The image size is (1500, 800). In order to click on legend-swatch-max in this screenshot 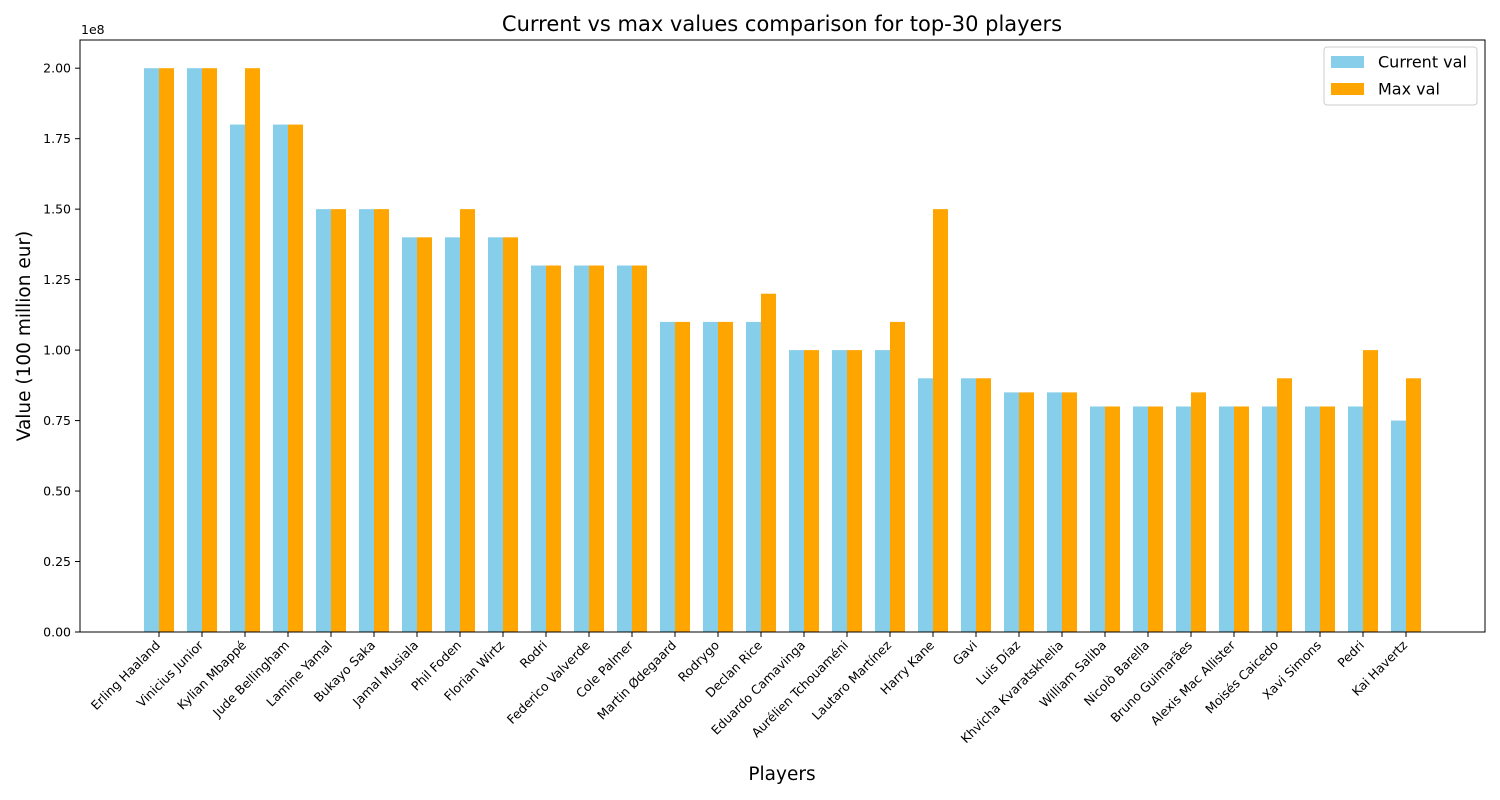, I will do `click(1347, 89)`.